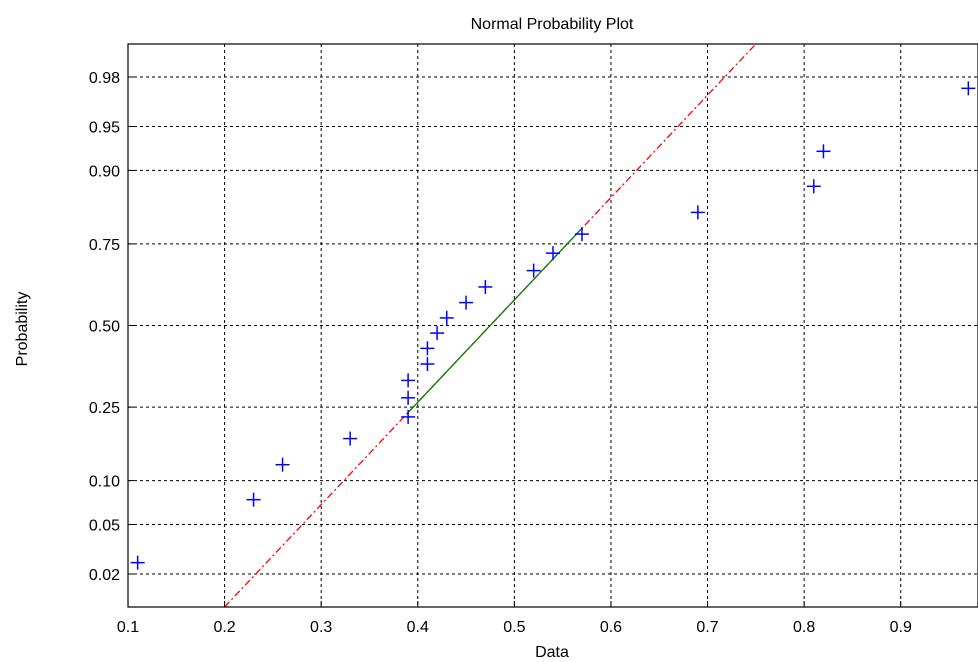  What do you see at coordinates (104, 408) in the screenshot?
I see `y-tick-label: 0.25` at bounding box center [104, 408].